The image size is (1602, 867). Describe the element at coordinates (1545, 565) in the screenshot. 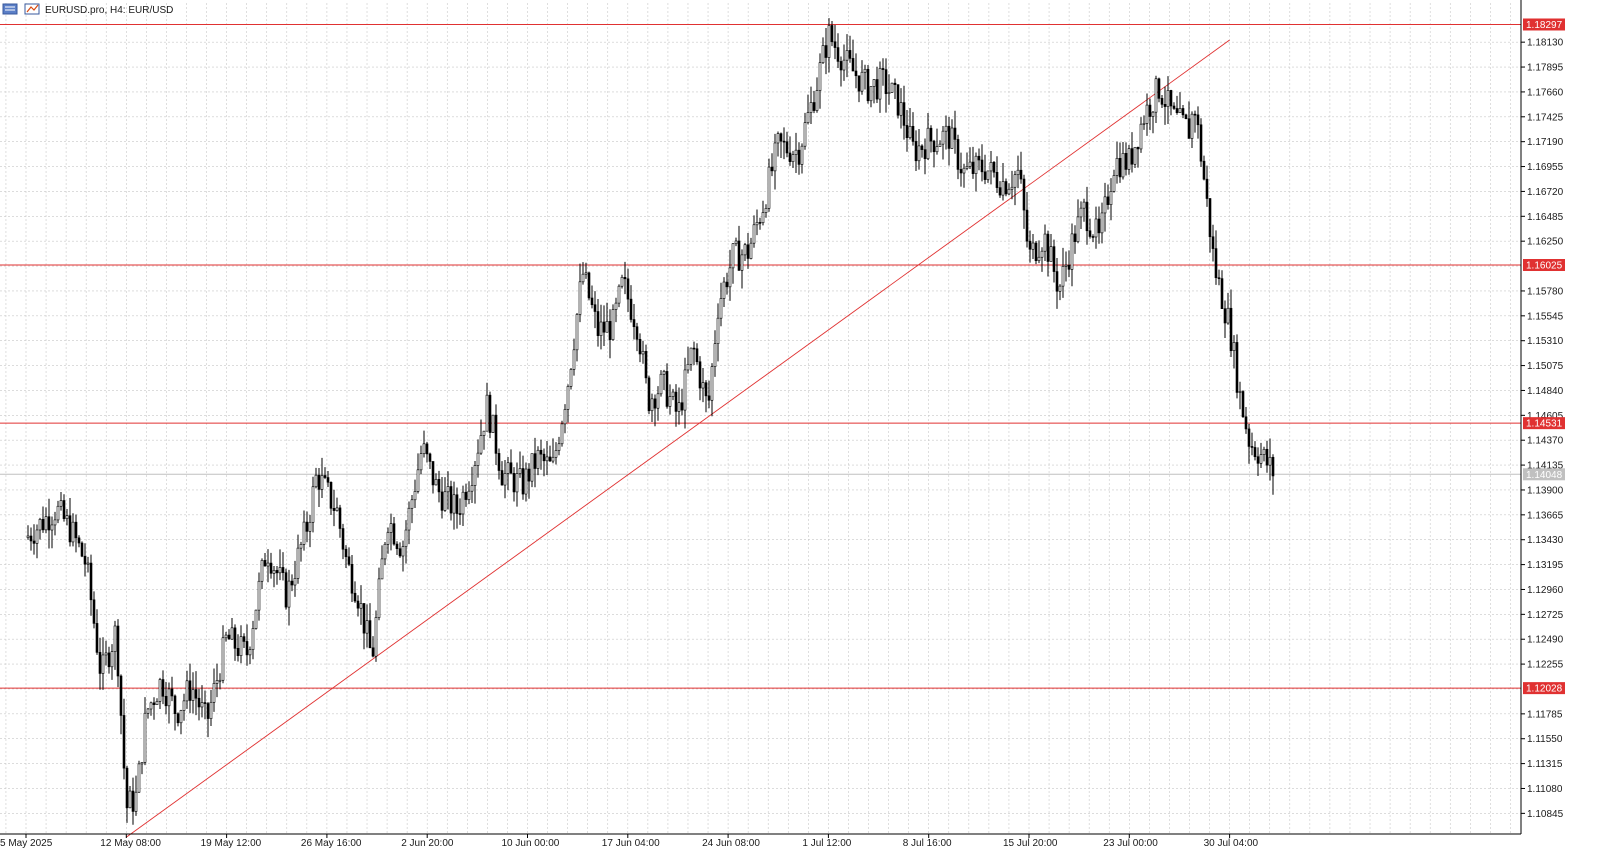

I see `y-tick-label: 1.13195` at that location.